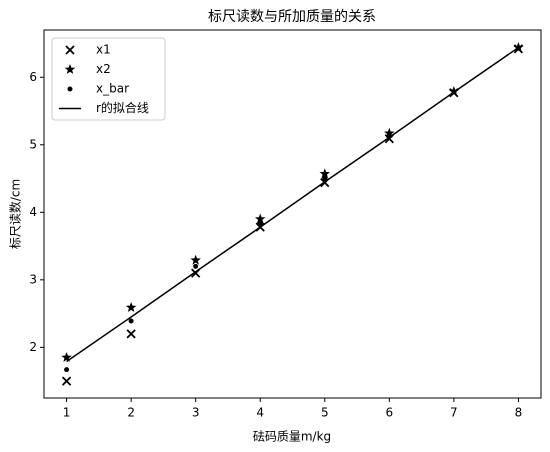 The height and width of the screenshot is (452, 550). Describe the element at coordinates (103, 69) in the screenshot. I see `legend-label: x2` at that location.